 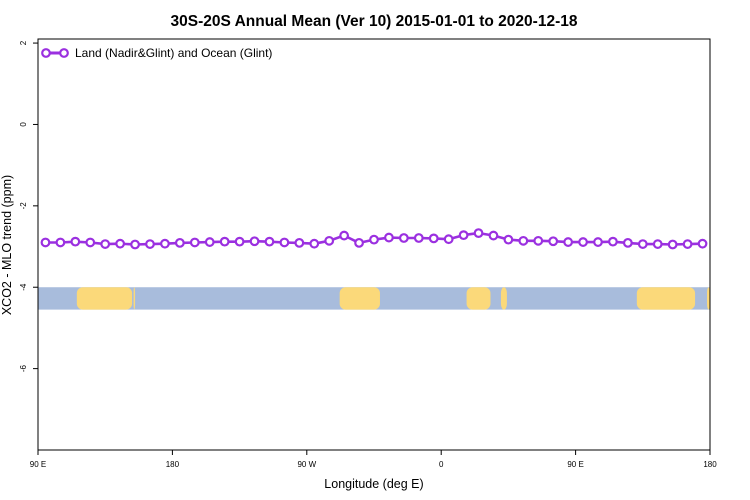 I want to click on y-tick-label: -4, so click(x=23, y=287).